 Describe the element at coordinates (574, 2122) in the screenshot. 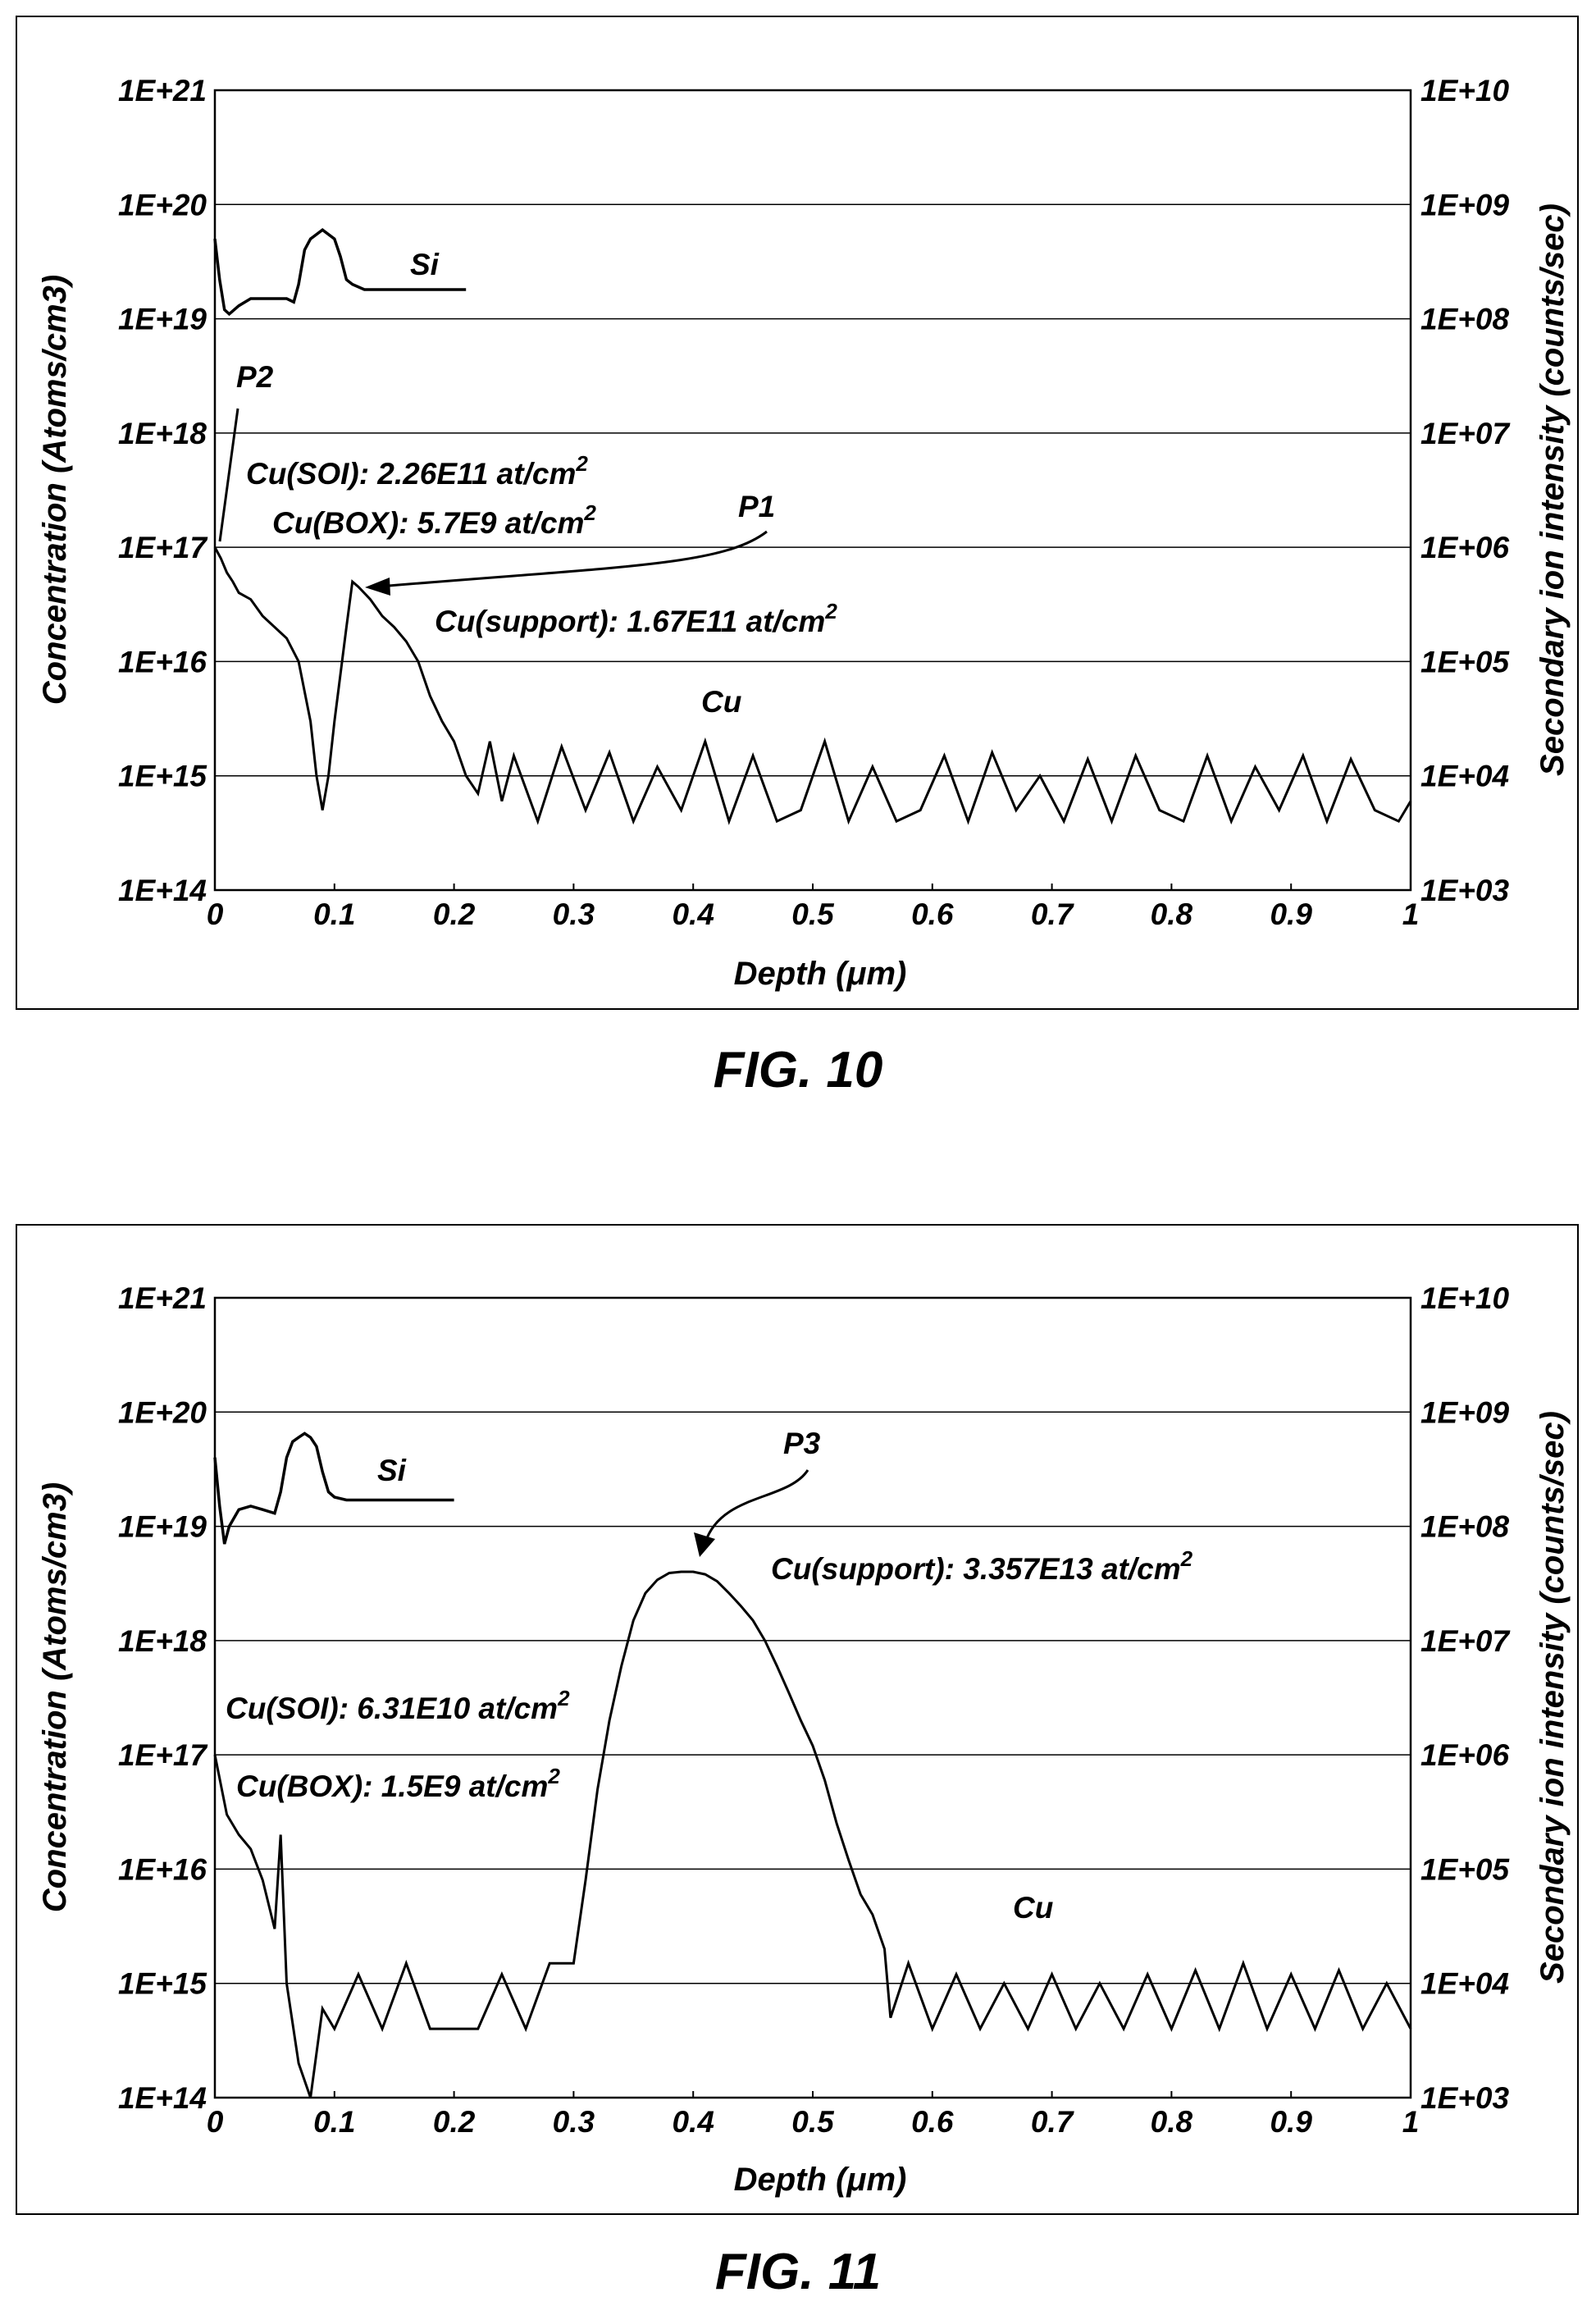

I see `figure-11-x-tick-label: 0.3` at that location.